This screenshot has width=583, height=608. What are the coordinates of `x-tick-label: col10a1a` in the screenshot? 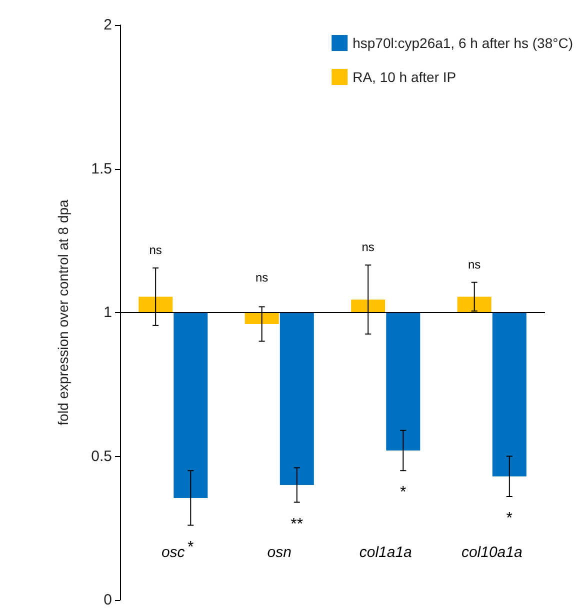 It's located at (491, 552).